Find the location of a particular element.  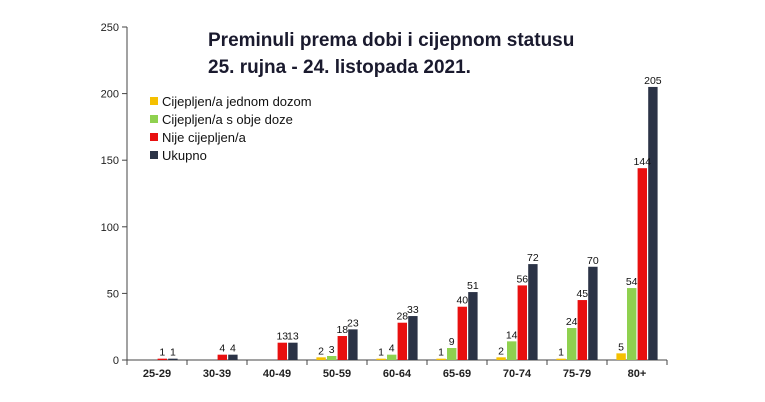

y-tick-label: 100 is located at coordinates (110, 228).